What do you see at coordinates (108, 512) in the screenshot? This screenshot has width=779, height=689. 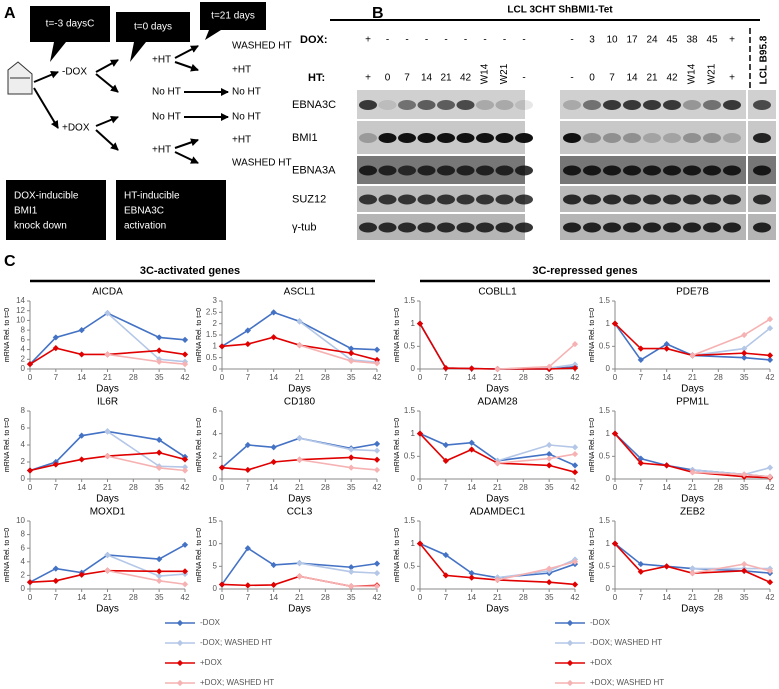 I see `chart-title: MOXD1` at bounding box center [108, 512].